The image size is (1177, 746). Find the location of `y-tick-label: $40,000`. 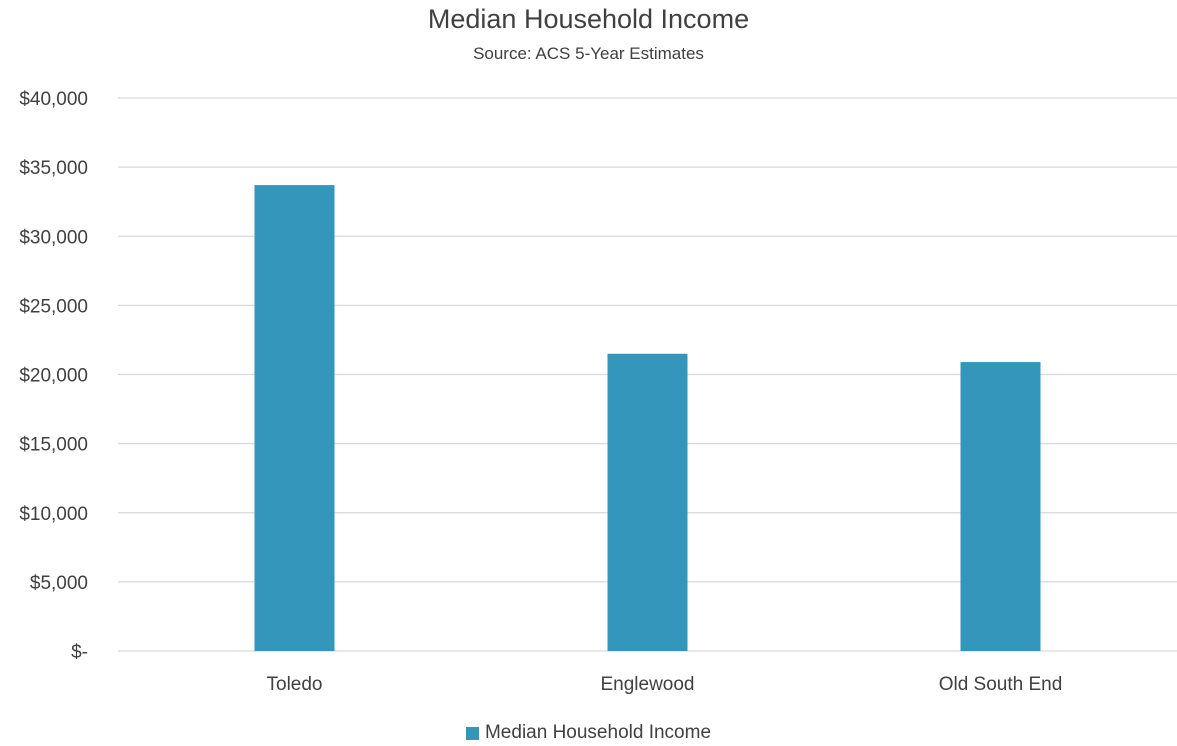

y-tick-label: $40,000 is located at coordinates (53, 99).